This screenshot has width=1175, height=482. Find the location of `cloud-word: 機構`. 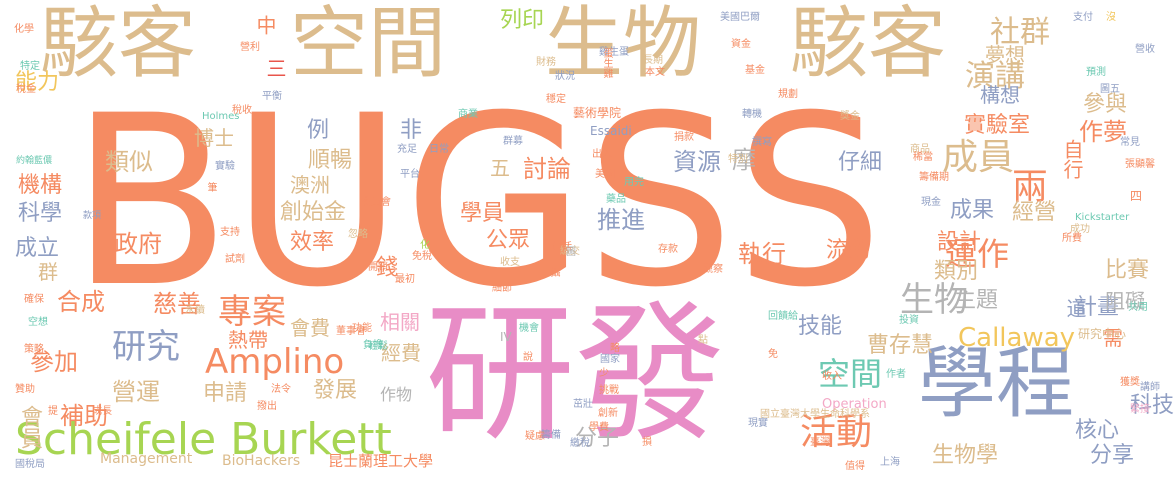

cloud-word: 機構 is located at coordinates (40, 185).